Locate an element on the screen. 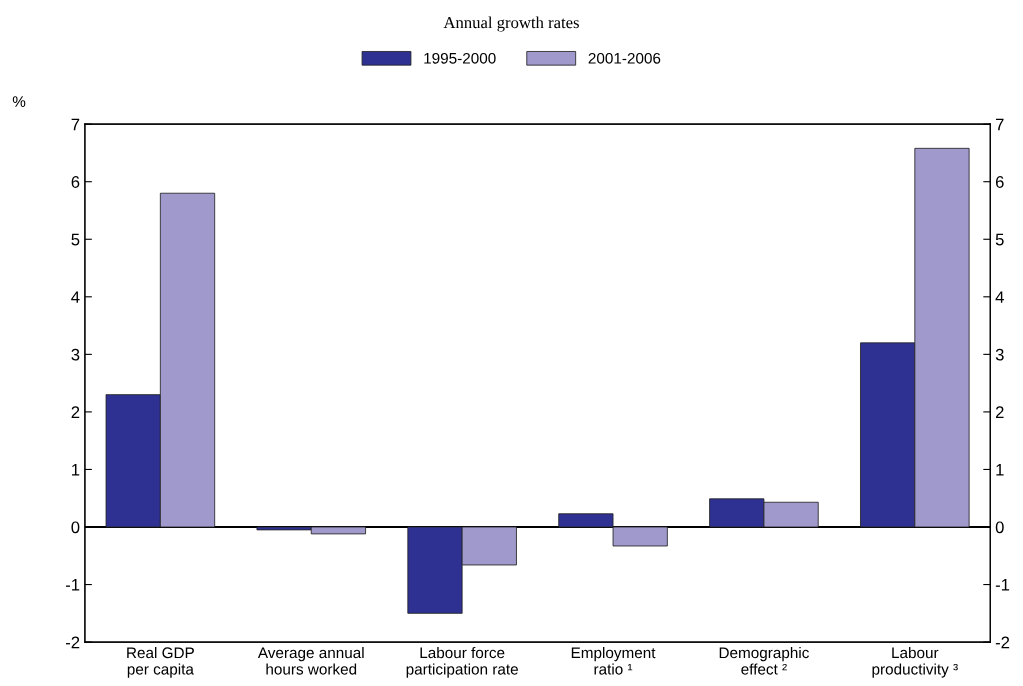  y-tick-label: 7 is located at coordinates (75, 124).